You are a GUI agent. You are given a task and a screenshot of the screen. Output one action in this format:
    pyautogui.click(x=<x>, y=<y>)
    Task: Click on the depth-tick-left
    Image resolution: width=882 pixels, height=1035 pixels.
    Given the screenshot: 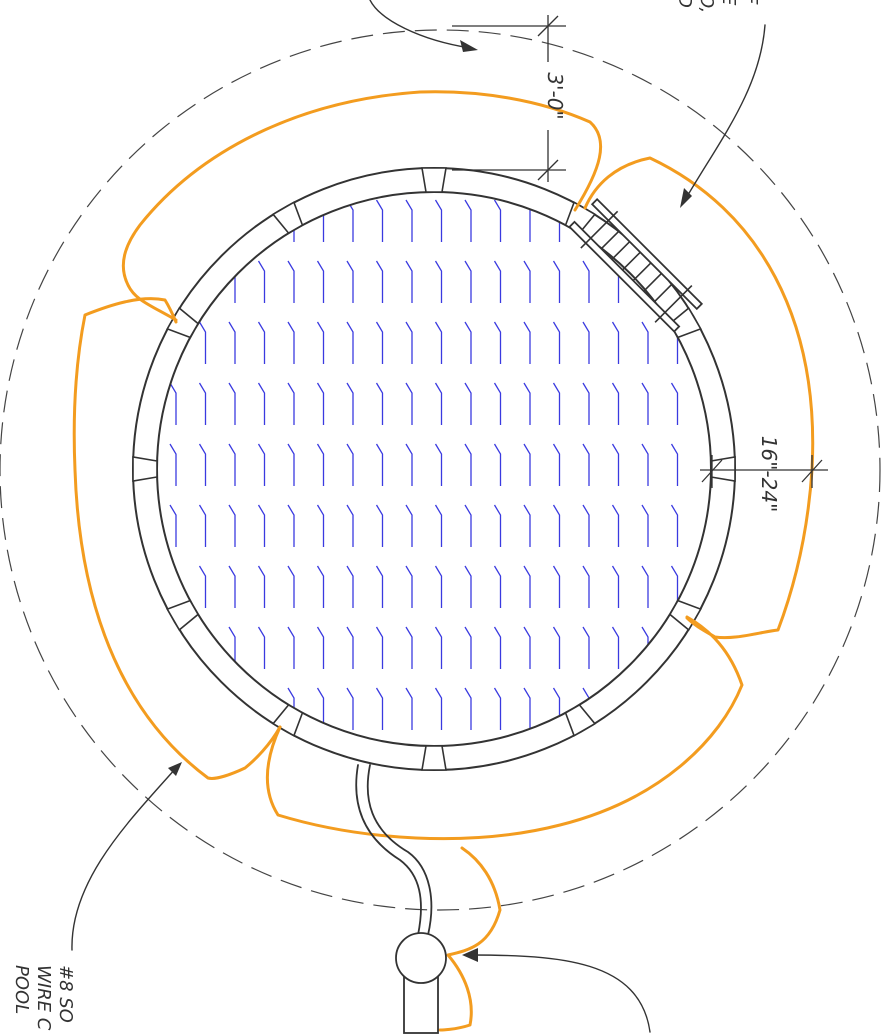 What is the action you would take?
    pyautogui.click(x=712, y=471)
    